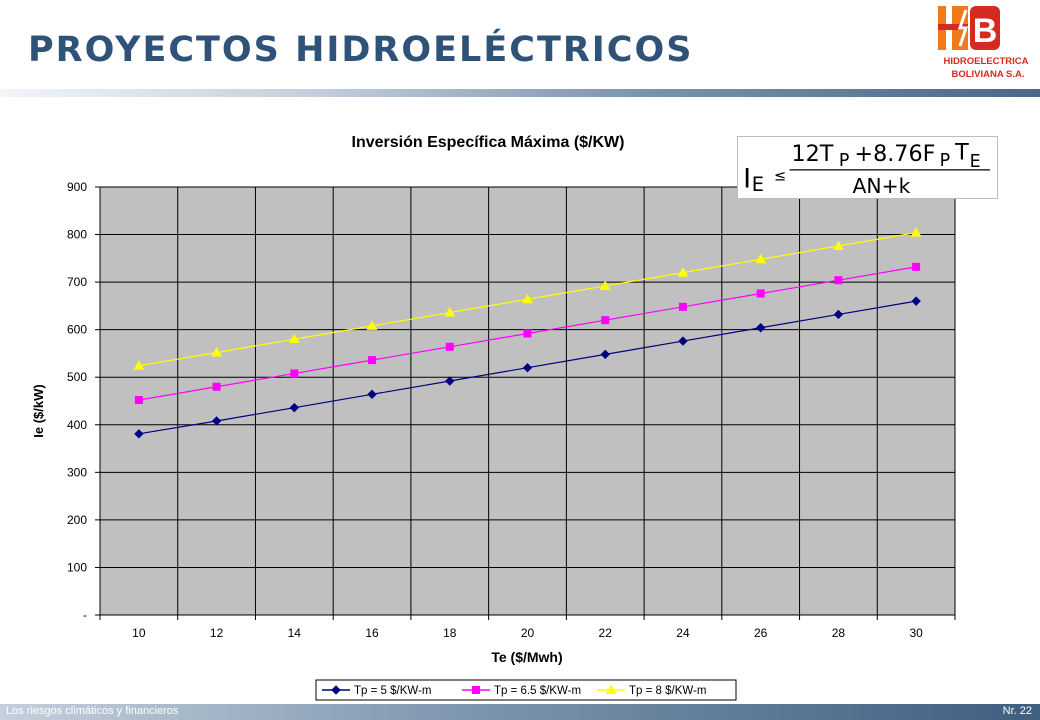 The width and height of the screenshot is (1040, 720). I want to click on svg-text: I E, so click(753, 179).